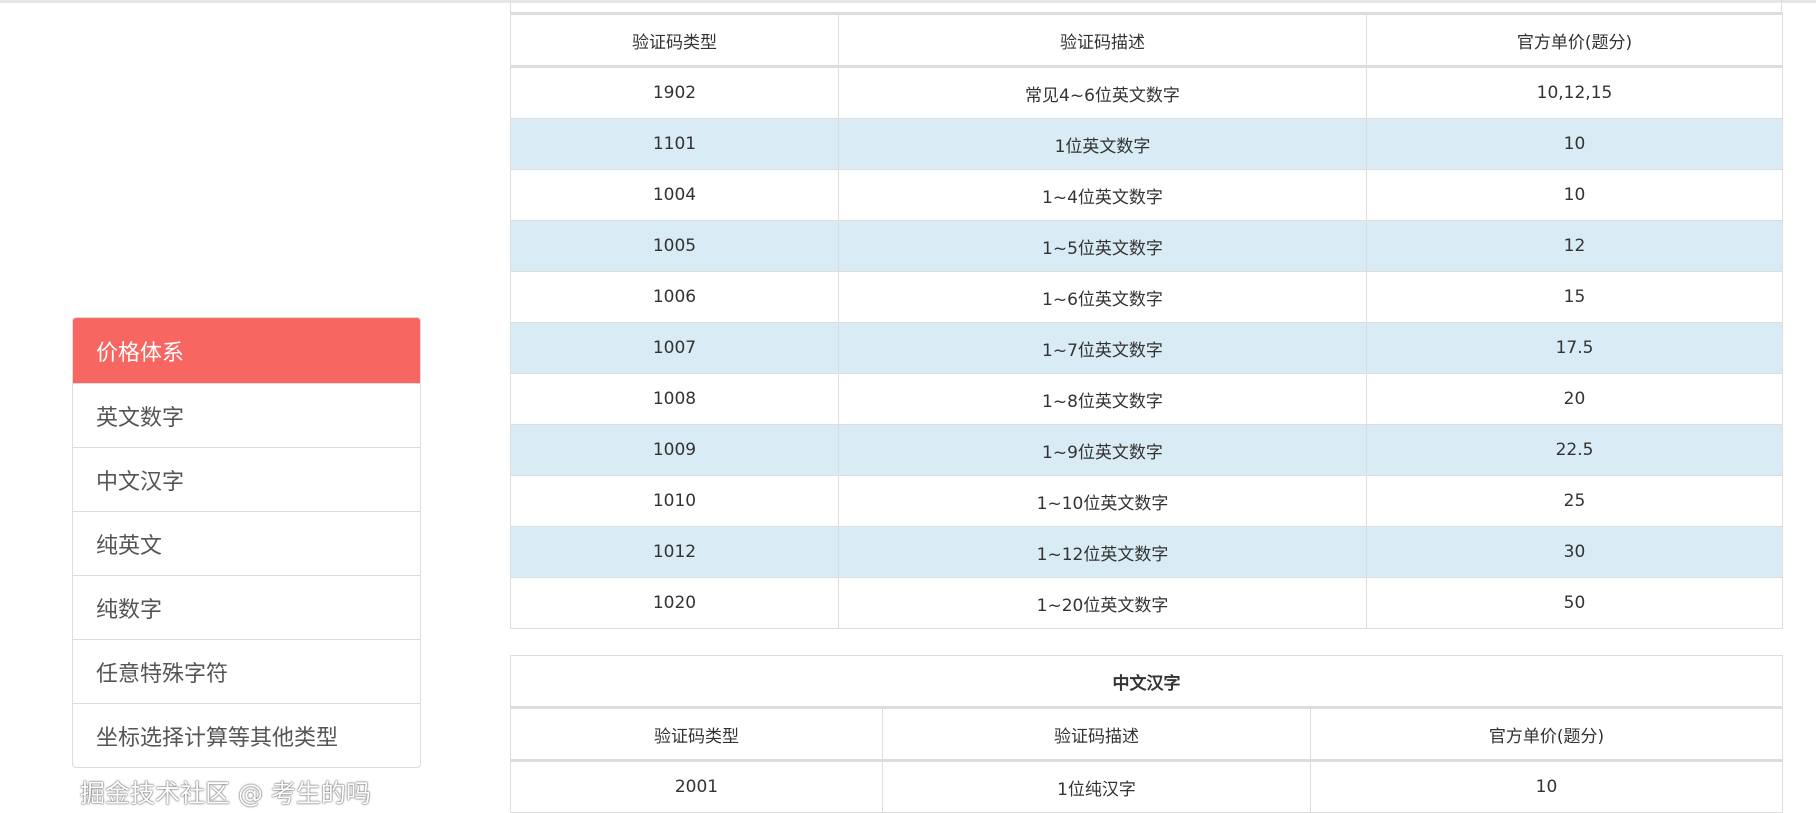 This screenshot has width=1816, height=813. What do you see at coordinates (1574, 450) in the screenshot?
I see `cell-price: 22.5` at bounding box center [1574, 450].